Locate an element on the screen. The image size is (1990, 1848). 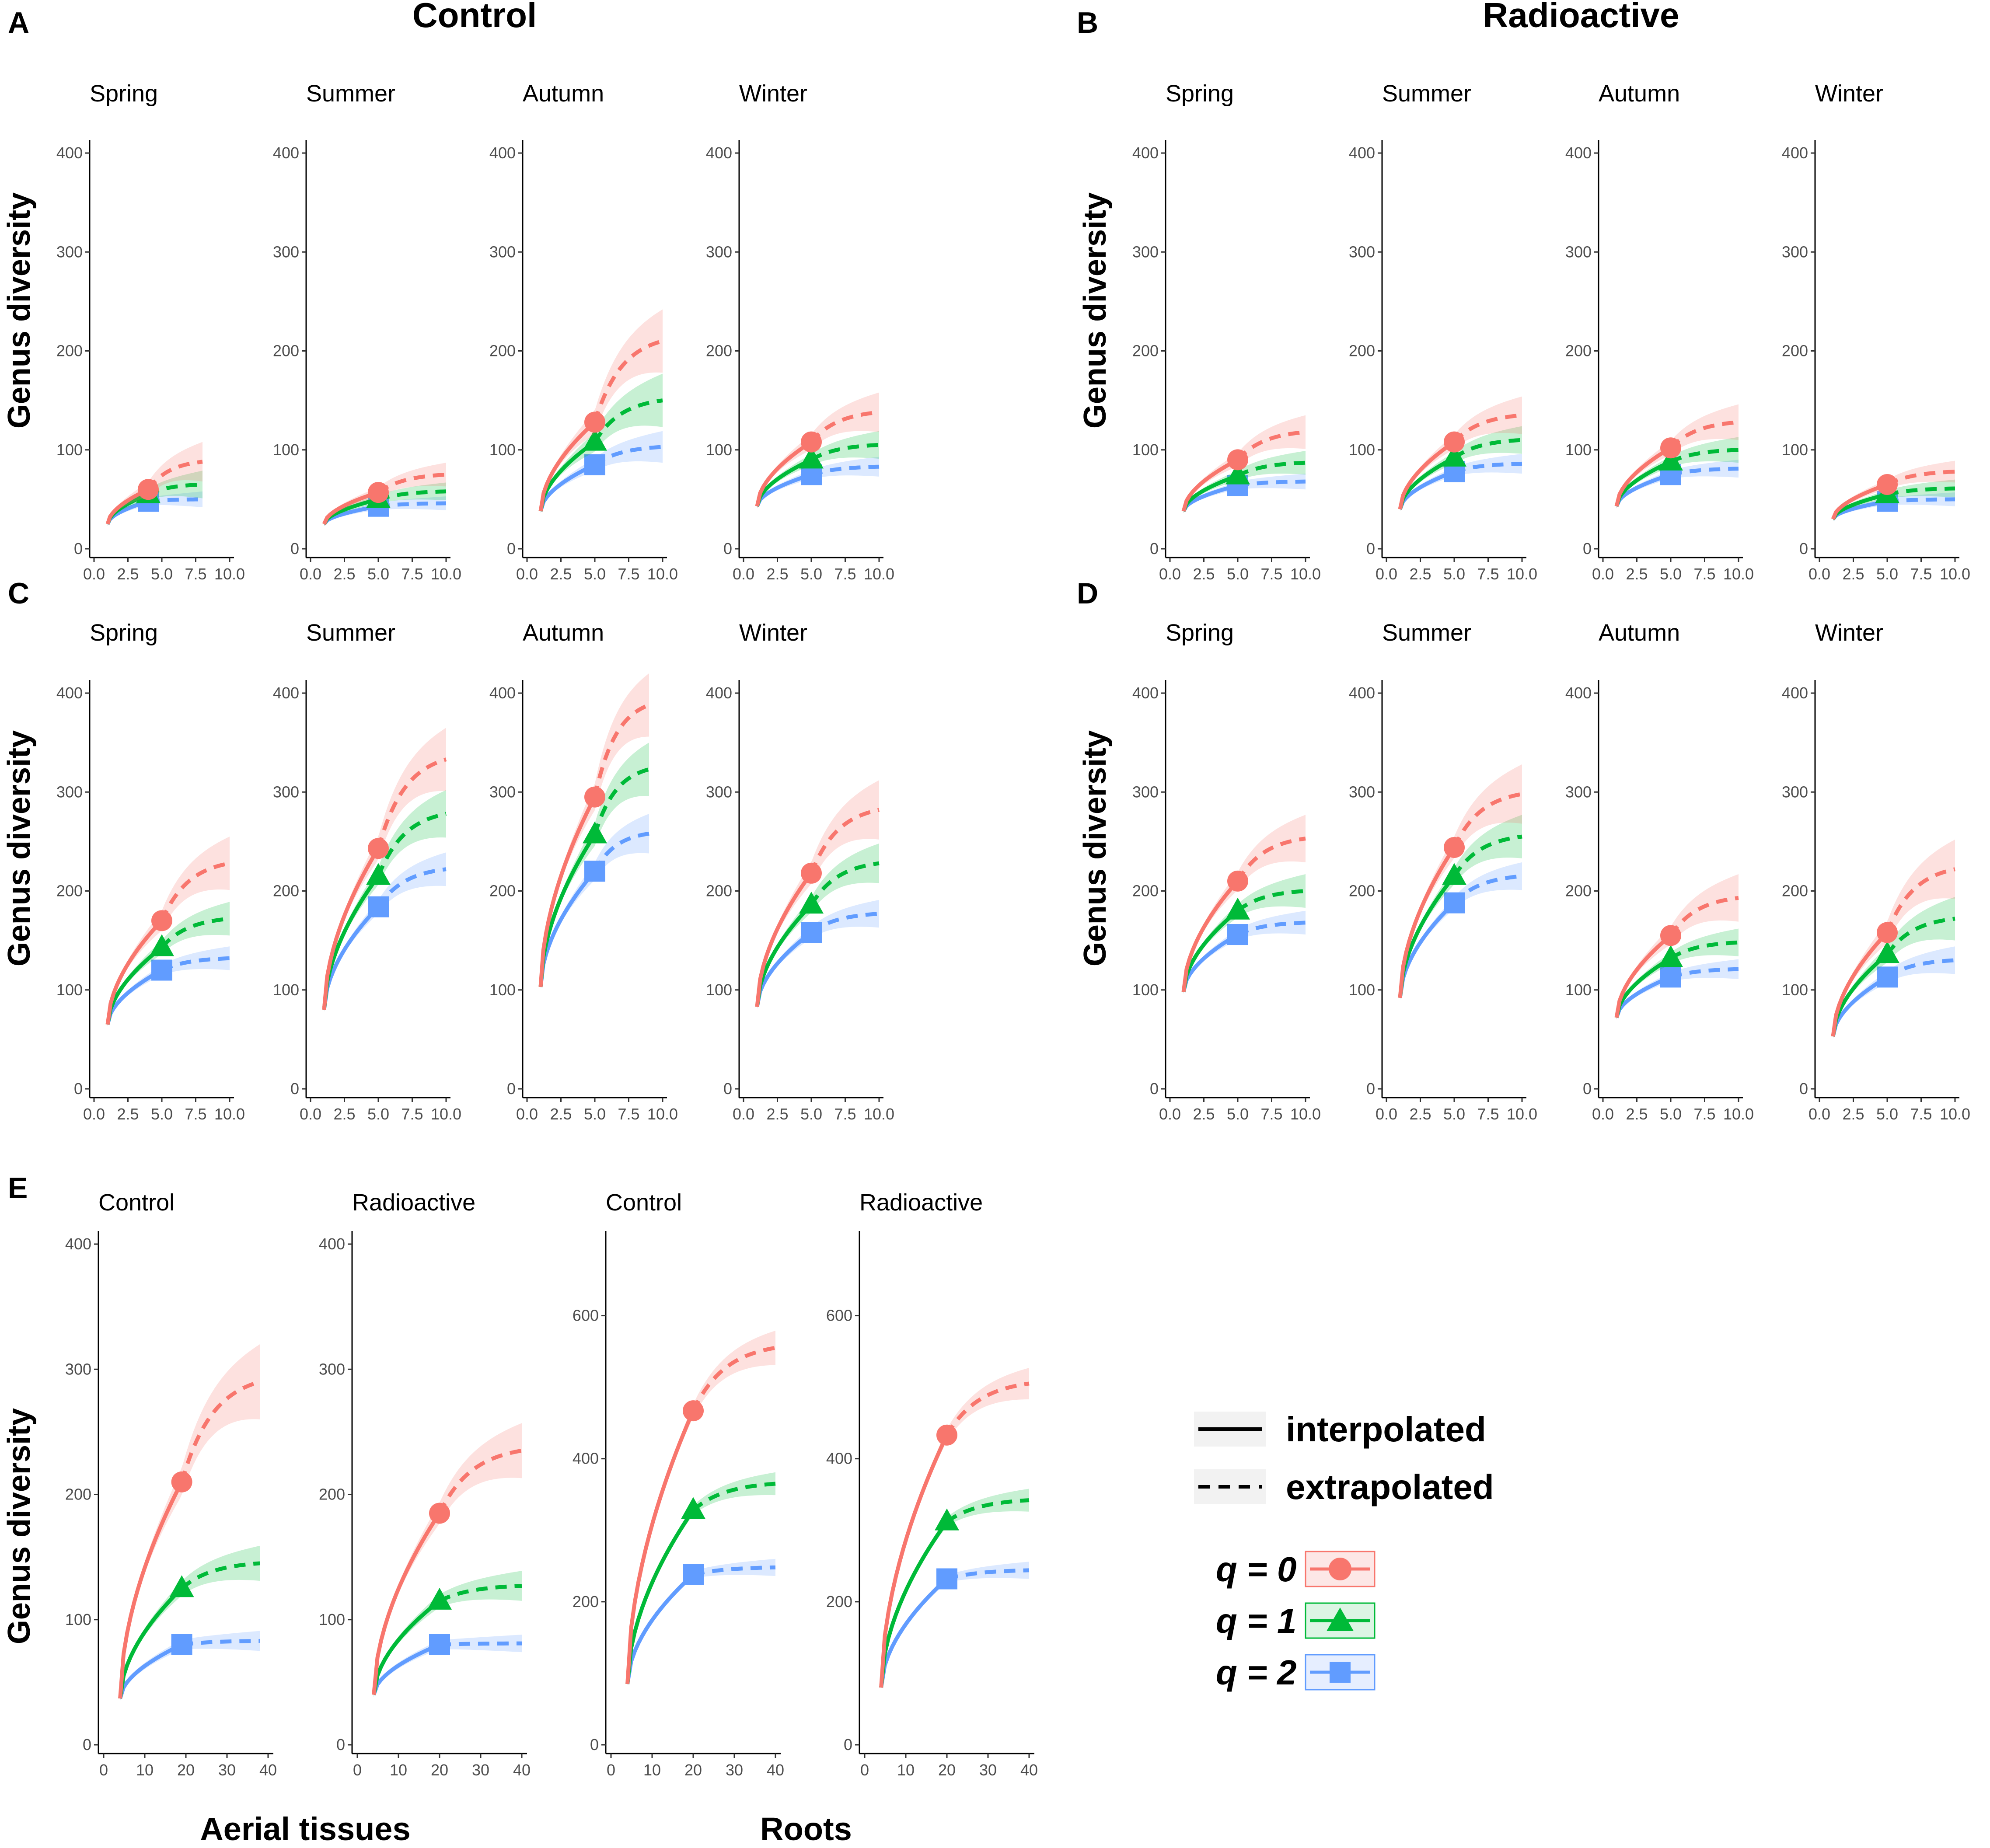
x-tick-label: 40 is located at coordinates (268, 1770).